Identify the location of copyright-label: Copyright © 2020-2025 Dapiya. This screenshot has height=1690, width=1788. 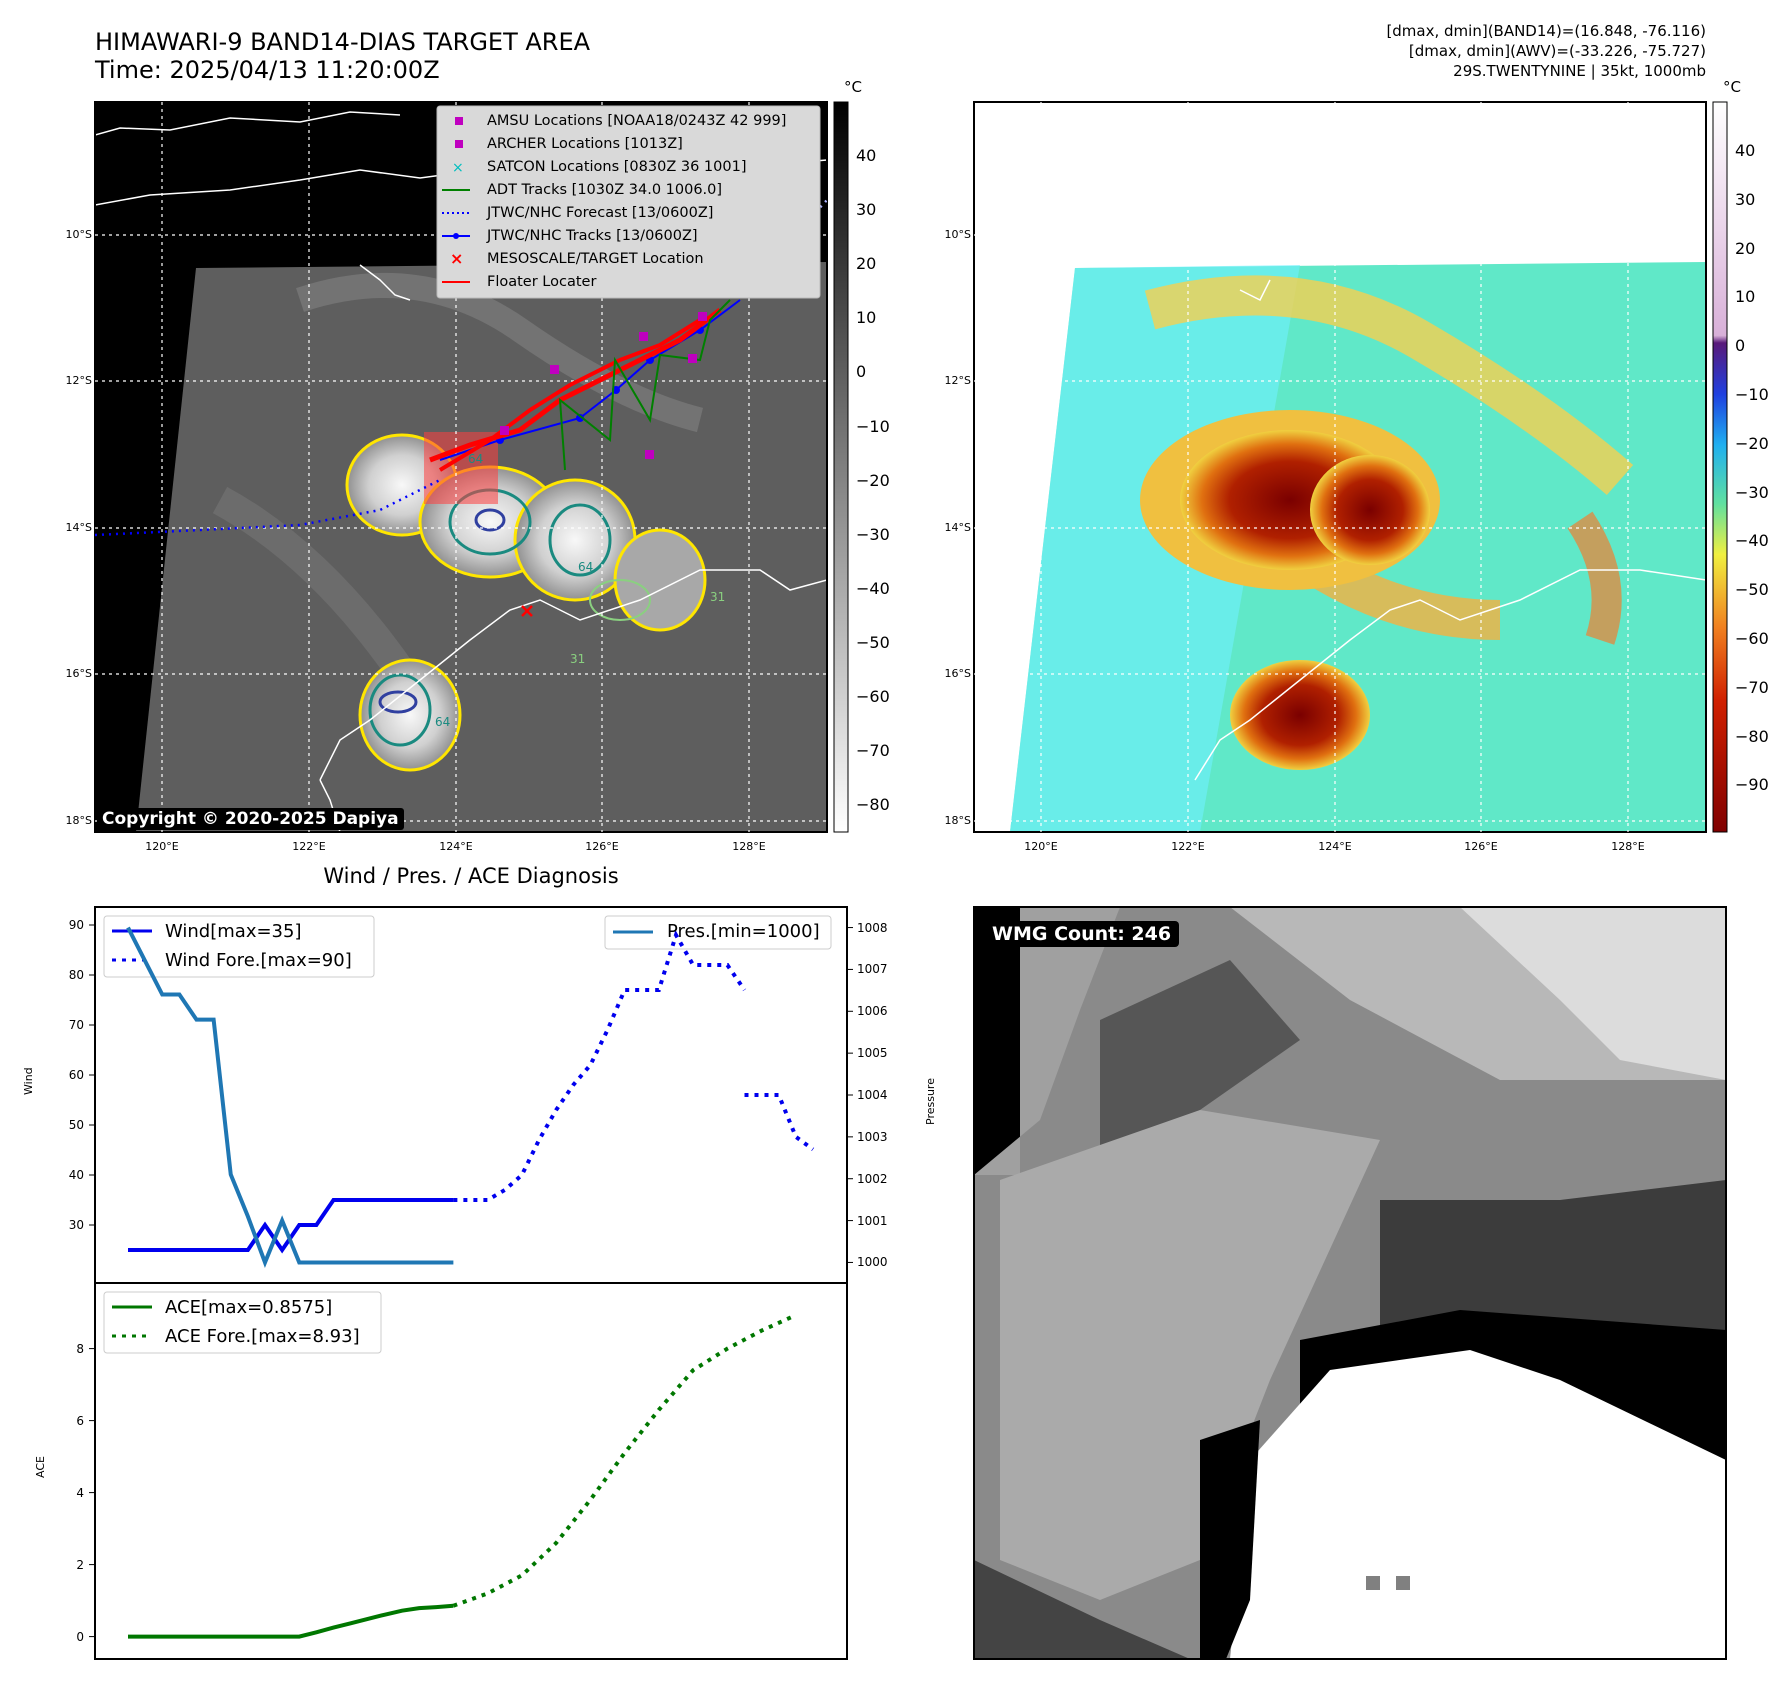
(250, 819).